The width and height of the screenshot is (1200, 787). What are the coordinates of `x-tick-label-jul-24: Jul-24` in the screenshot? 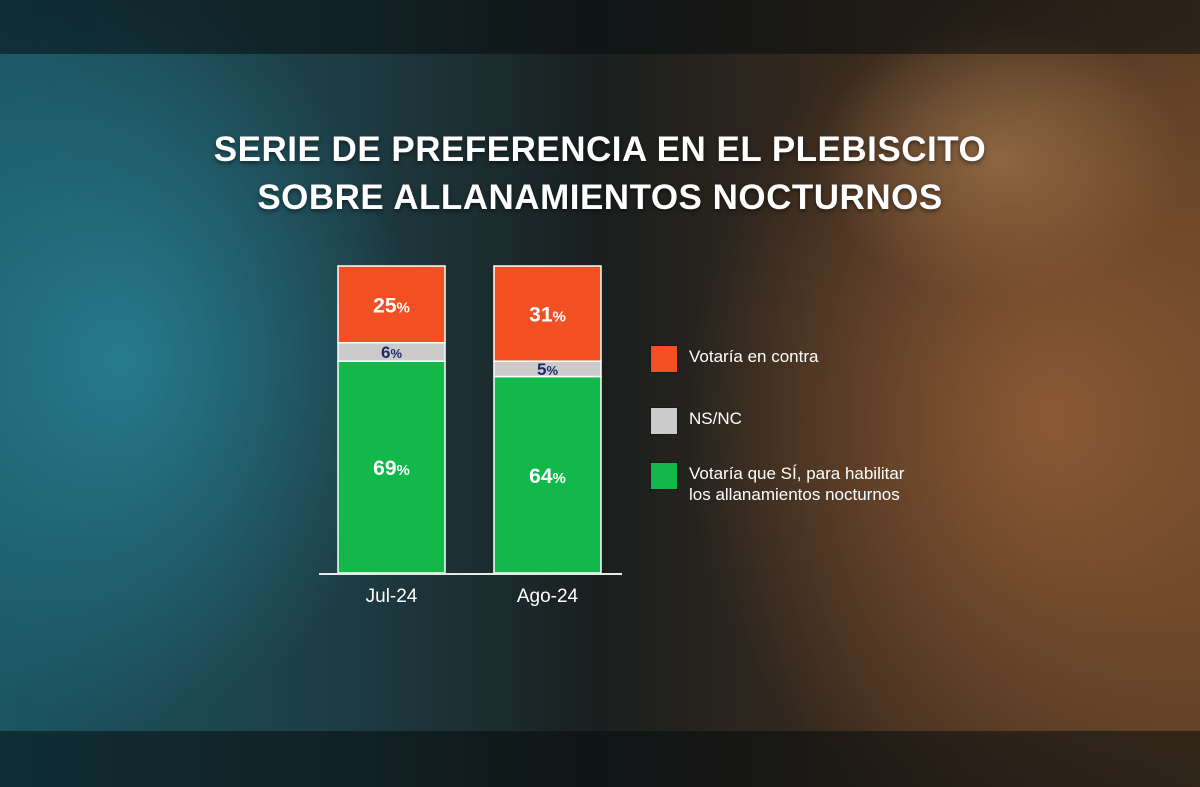 It's located at (392, 596).